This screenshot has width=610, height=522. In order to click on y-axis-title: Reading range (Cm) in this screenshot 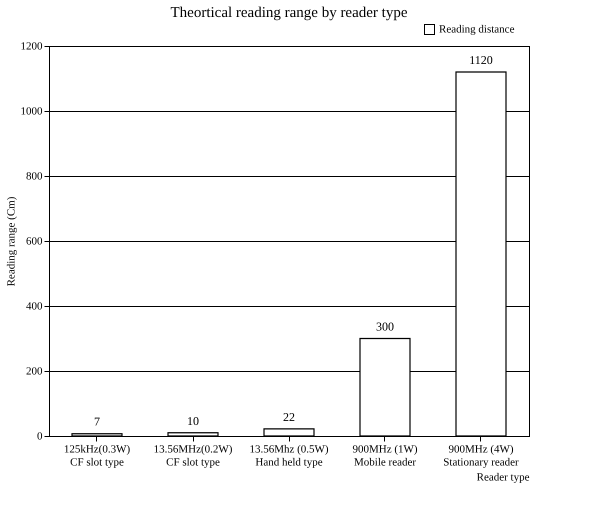, I will do `click(12, 241)`.